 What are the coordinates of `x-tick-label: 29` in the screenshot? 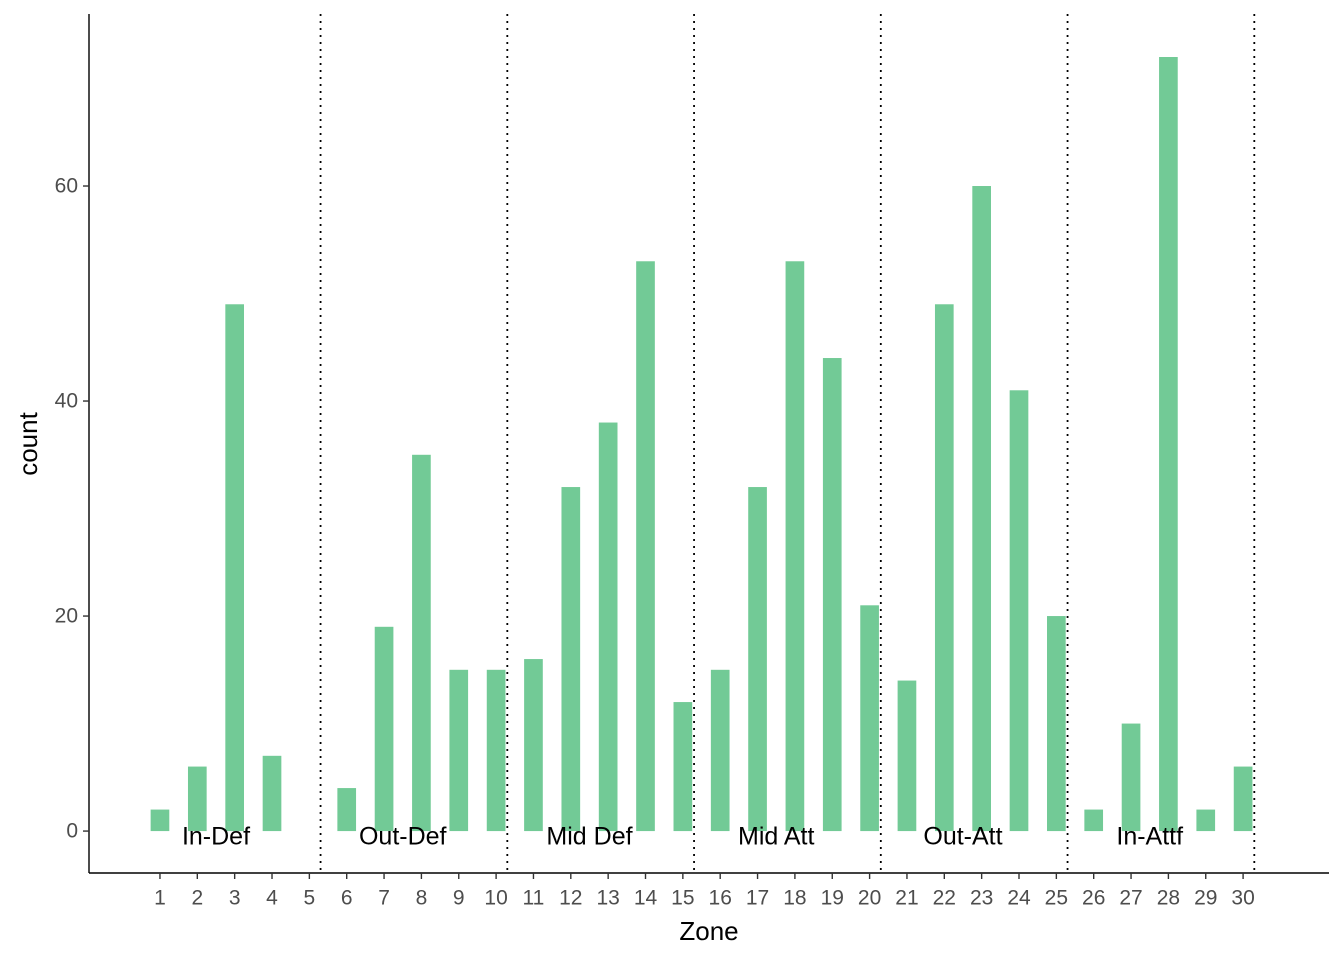 It's located at (1205, 898).